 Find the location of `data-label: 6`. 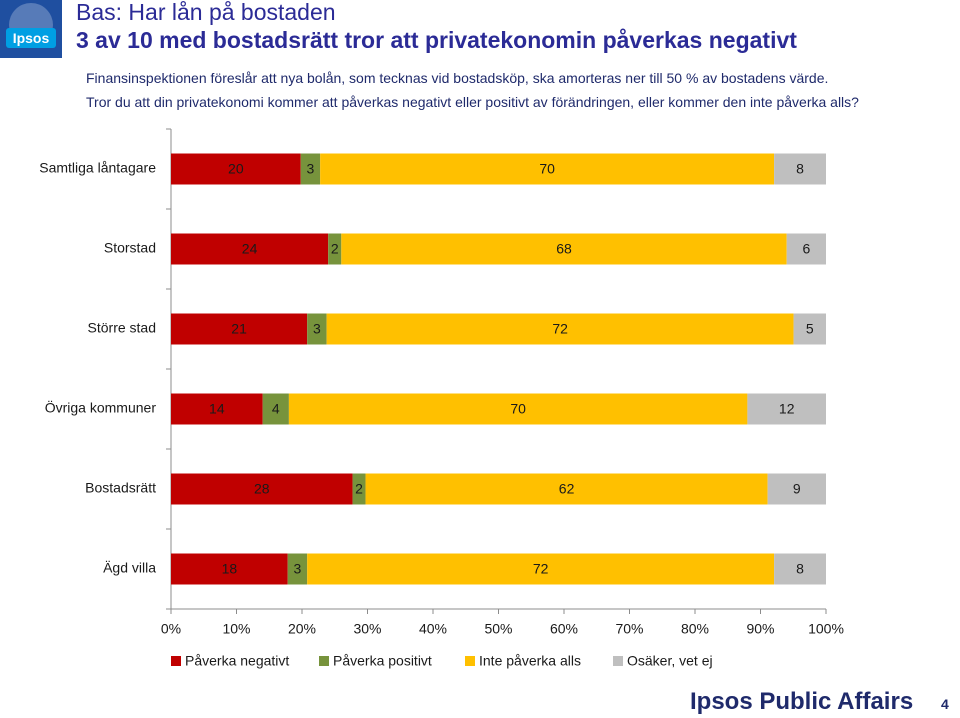

data-label: 6 is located at coordinates (806, 249).